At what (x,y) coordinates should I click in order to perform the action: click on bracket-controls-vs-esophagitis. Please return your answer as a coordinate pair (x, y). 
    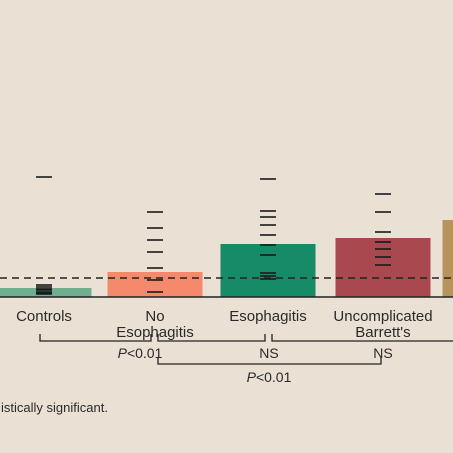
    Looking at the image, I should click on (95, 338).